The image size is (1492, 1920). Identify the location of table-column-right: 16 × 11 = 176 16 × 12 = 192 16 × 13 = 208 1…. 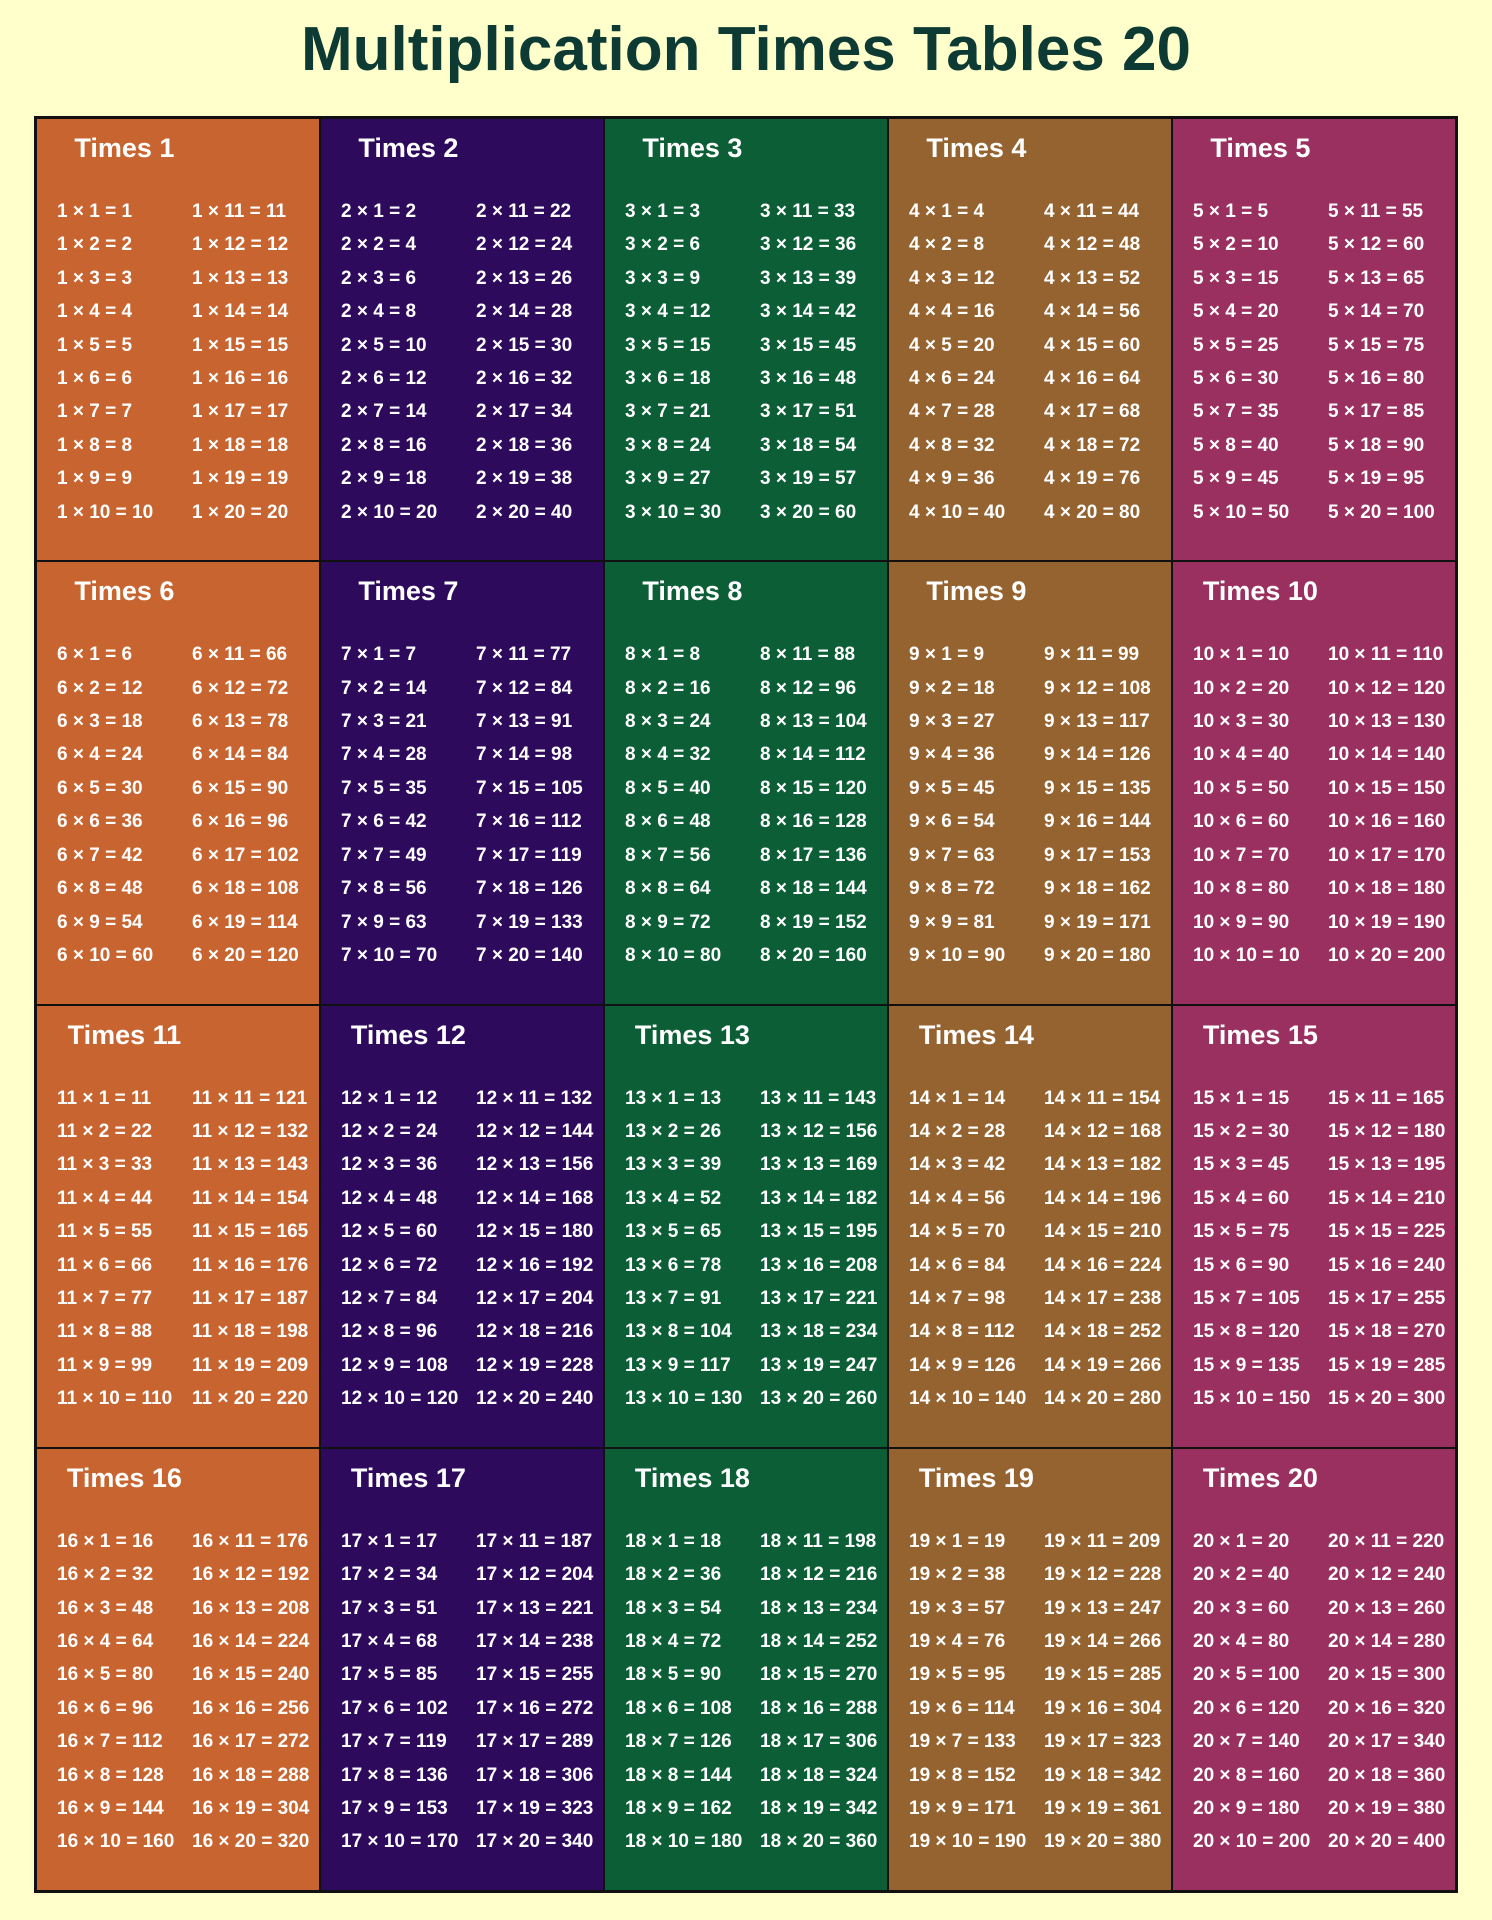
(250, 1692).